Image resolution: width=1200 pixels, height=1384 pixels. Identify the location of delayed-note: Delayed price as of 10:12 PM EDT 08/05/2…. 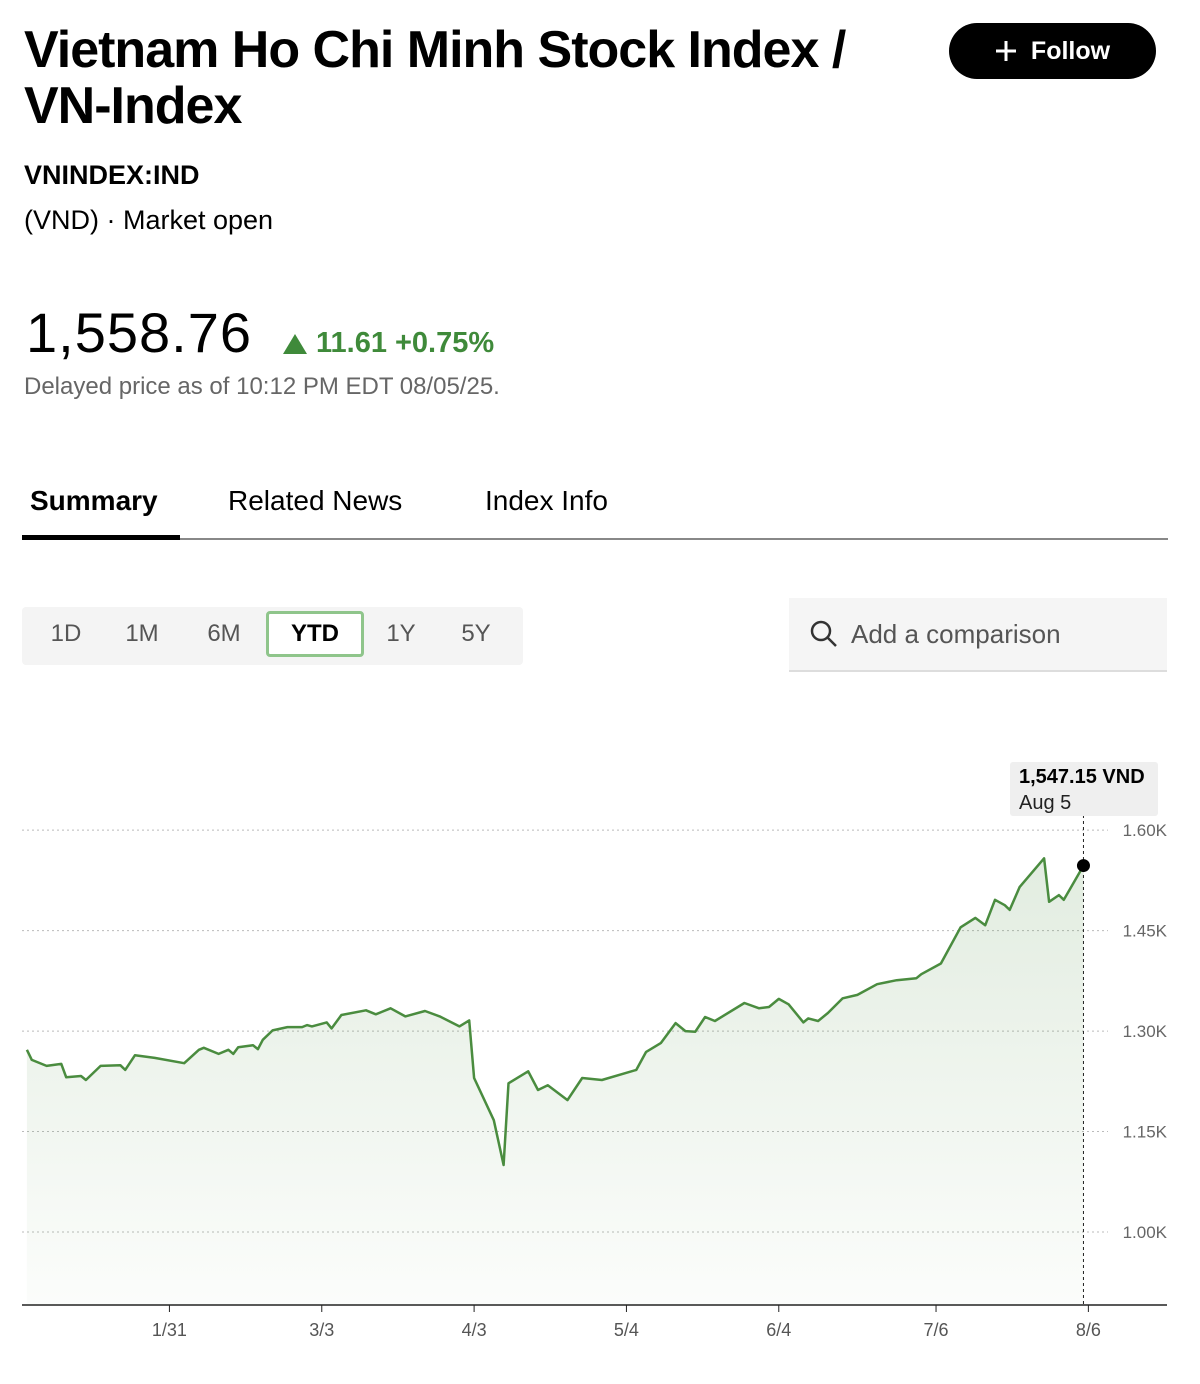
(262, 386).